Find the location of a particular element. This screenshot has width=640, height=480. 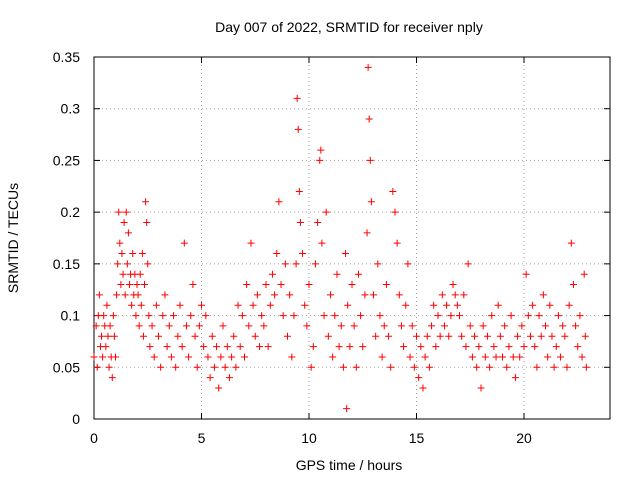

y-axis-label: SRMTID / TECUs is located at coordinates (13, 238).